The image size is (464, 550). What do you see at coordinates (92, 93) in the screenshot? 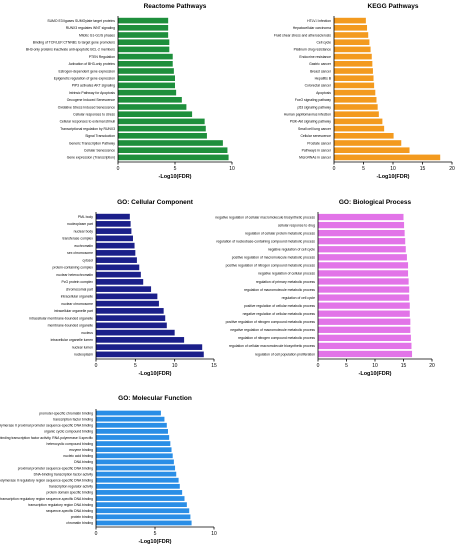
I see `category-label: Intrinsic Pathway for Apoptosis` at bounding box center [92, 93].